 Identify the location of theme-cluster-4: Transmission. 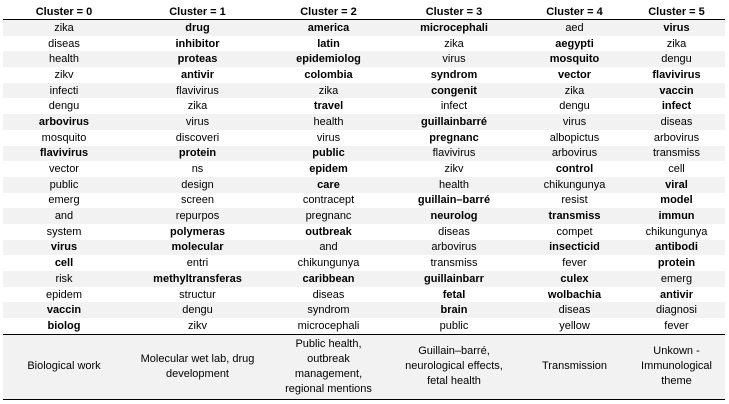
(574, 366).